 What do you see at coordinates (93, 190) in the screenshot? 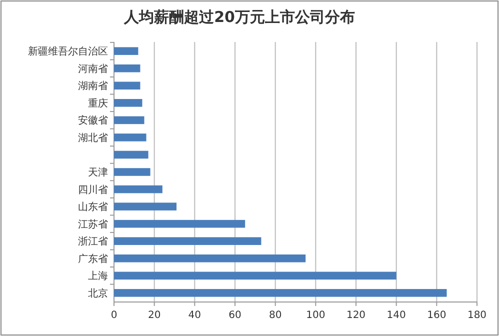
I see `y-tick-label: 四川省` at bounding box center [93, 190].